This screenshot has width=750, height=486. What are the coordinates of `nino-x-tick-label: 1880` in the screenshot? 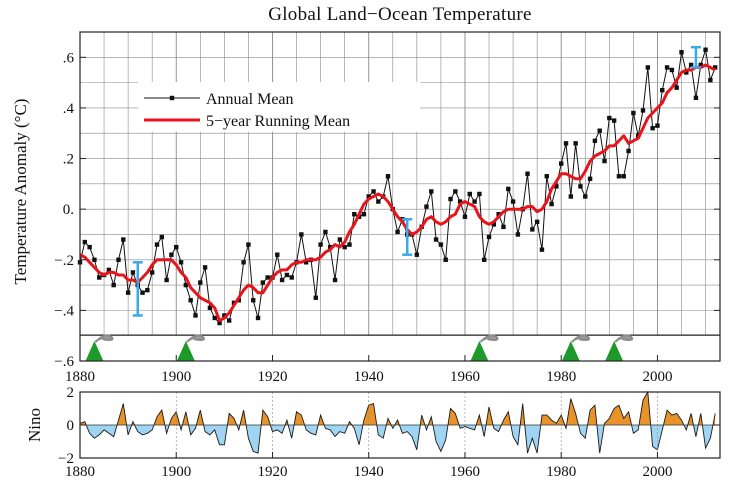 It's located at (80, 472).